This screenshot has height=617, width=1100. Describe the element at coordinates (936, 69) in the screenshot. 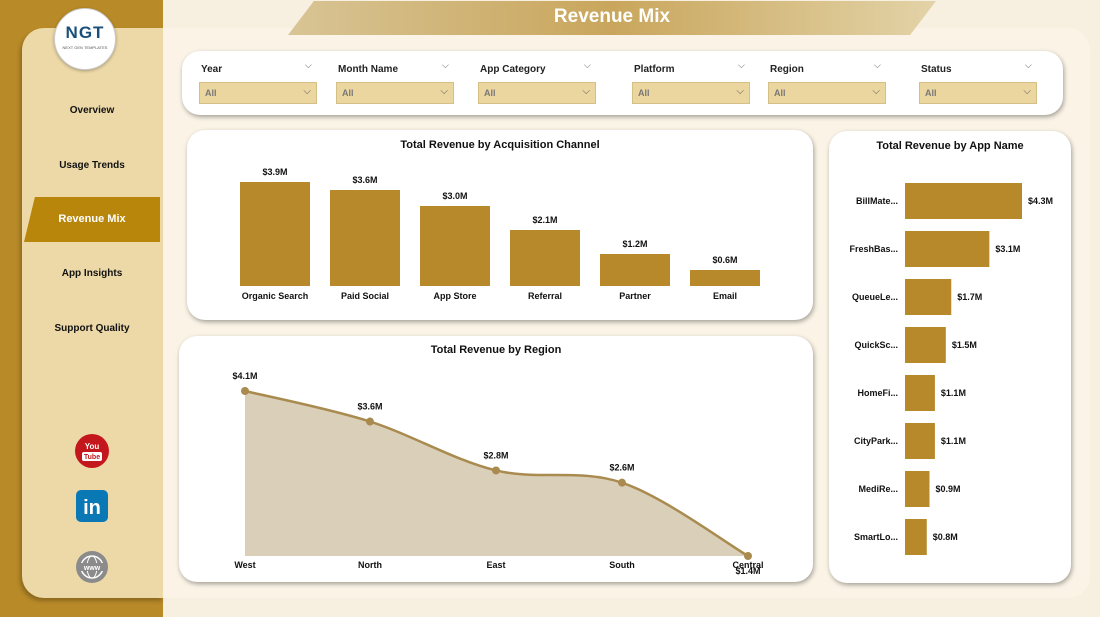

I see `filter-label-status: Status` at that location.